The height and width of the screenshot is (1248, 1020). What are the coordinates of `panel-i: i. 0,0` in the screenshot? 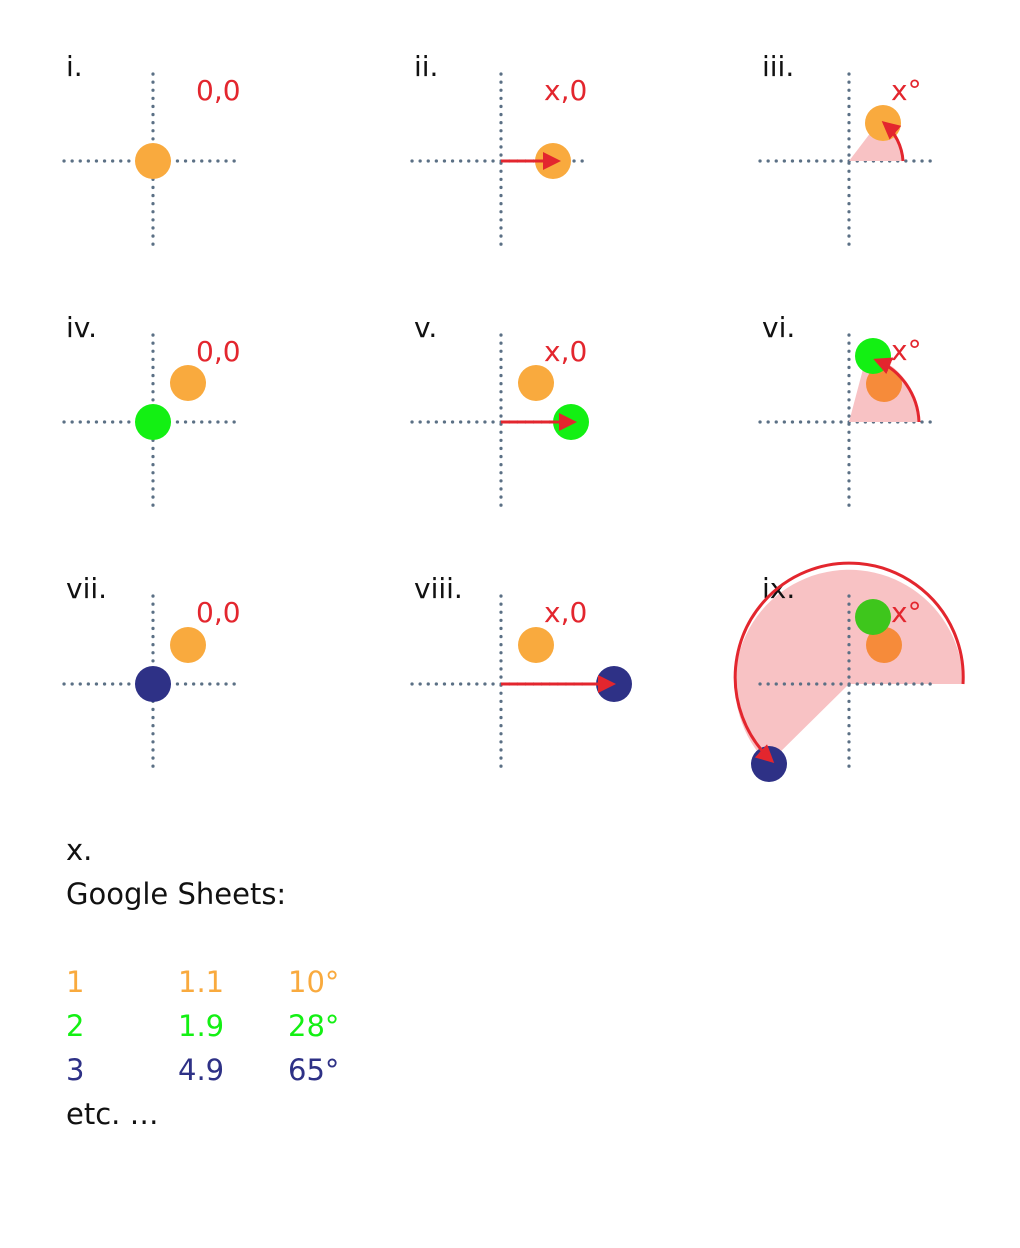 It's located at (153, 151).